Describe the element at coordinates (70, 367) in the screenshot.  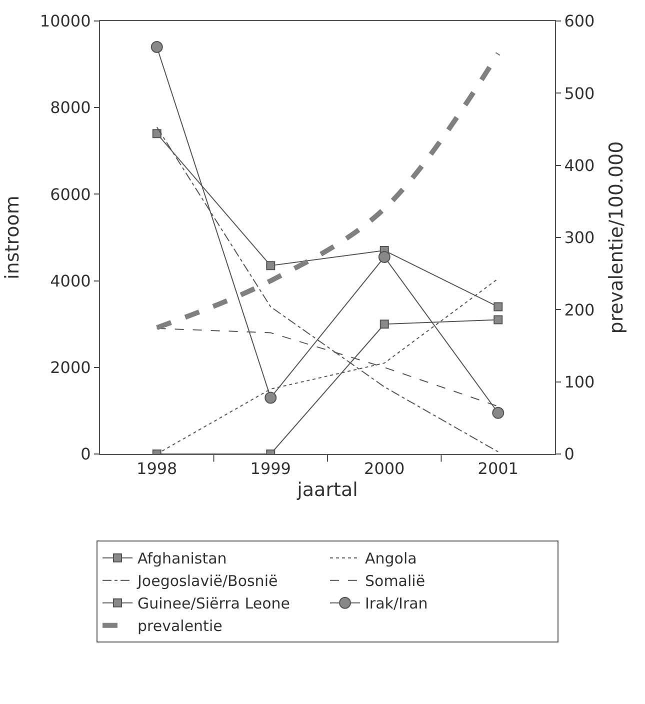
I see `y-tick-label: 2000` at that location.